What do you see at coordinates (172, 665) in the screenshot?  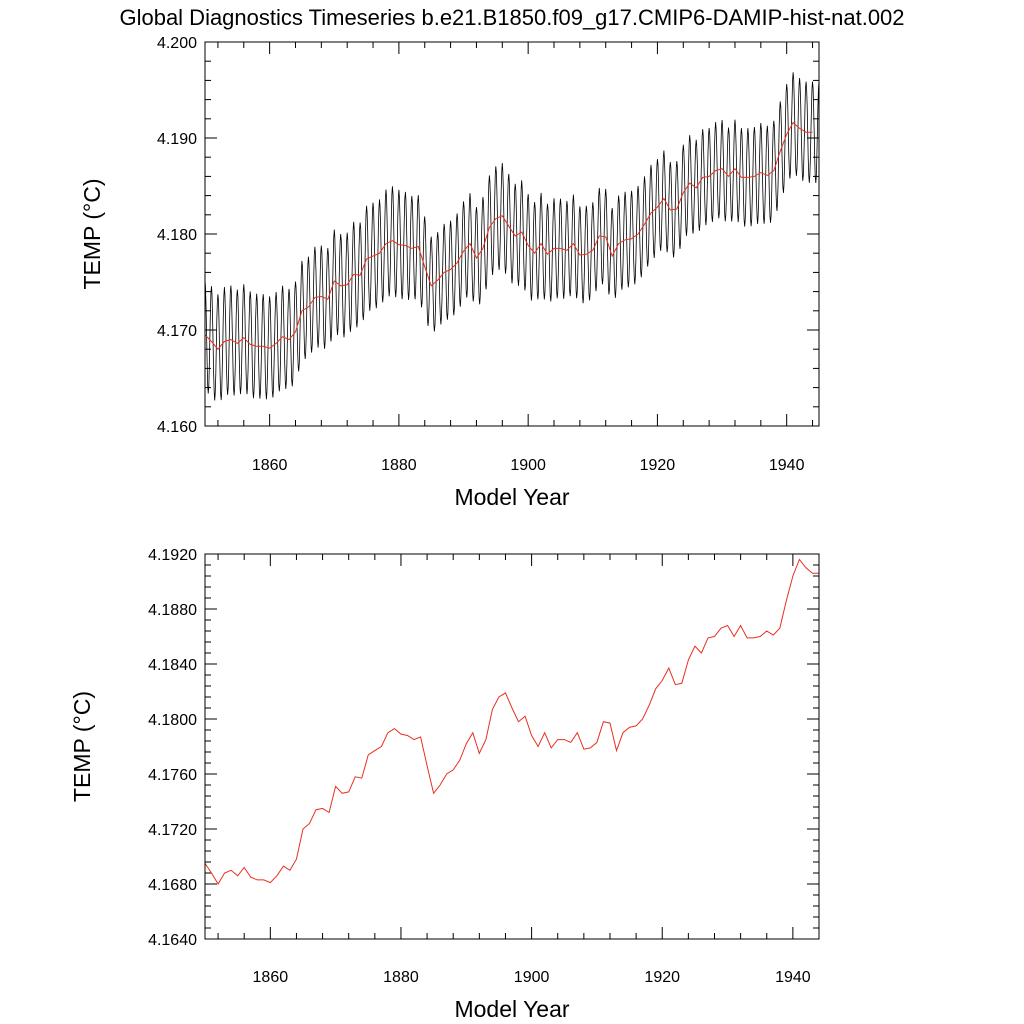 I see `y-tick-label: 4.1840` at bounding box center [172, 665].